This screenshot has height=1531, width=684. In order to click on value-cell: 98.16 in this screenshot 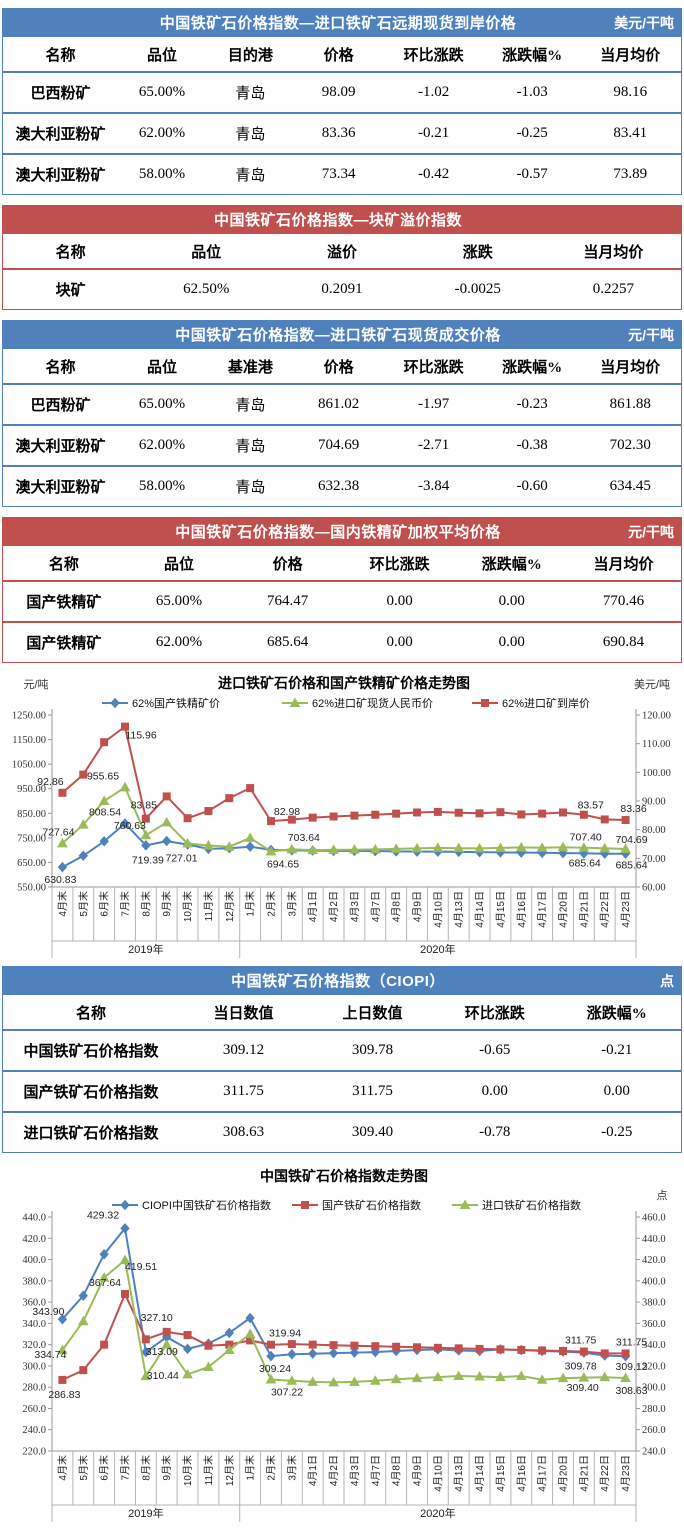, I will do `click(630, 93)`.